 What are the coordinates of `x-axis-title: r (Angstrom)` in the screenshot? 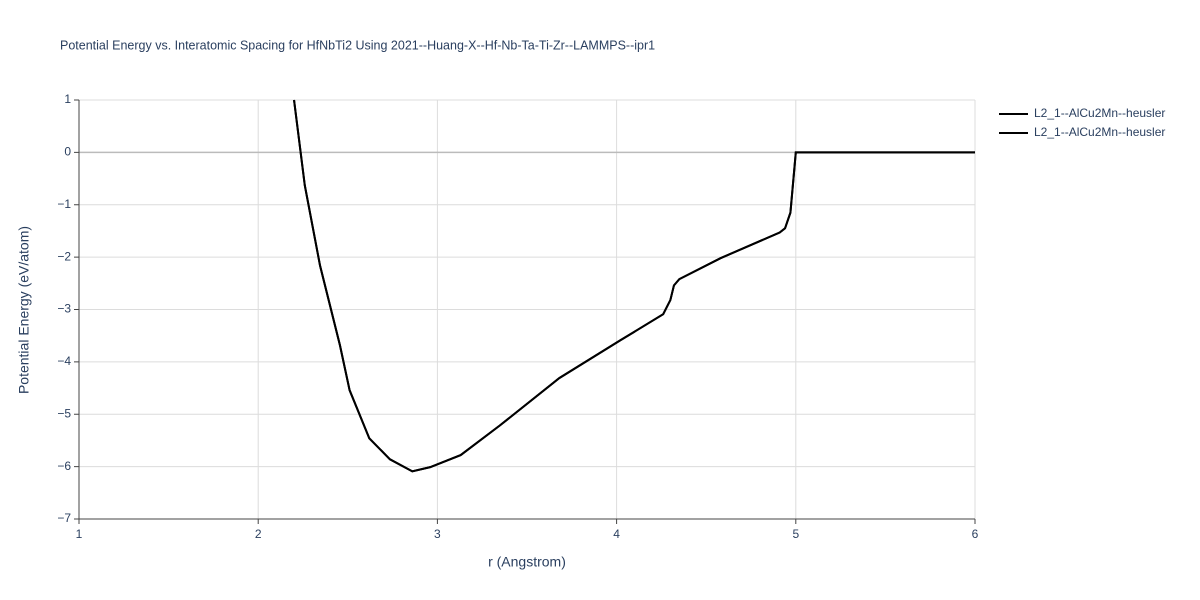 It's located at (527, 562).